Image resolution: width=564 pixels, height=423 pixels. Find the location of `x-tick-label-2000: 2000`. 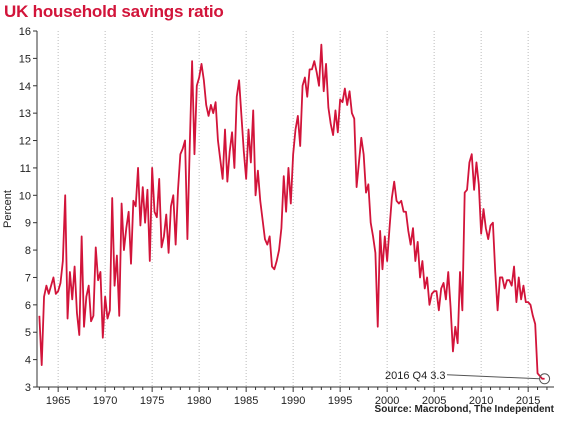

x-tick-label-2000: 2000 is located at coordinates (387, 401).